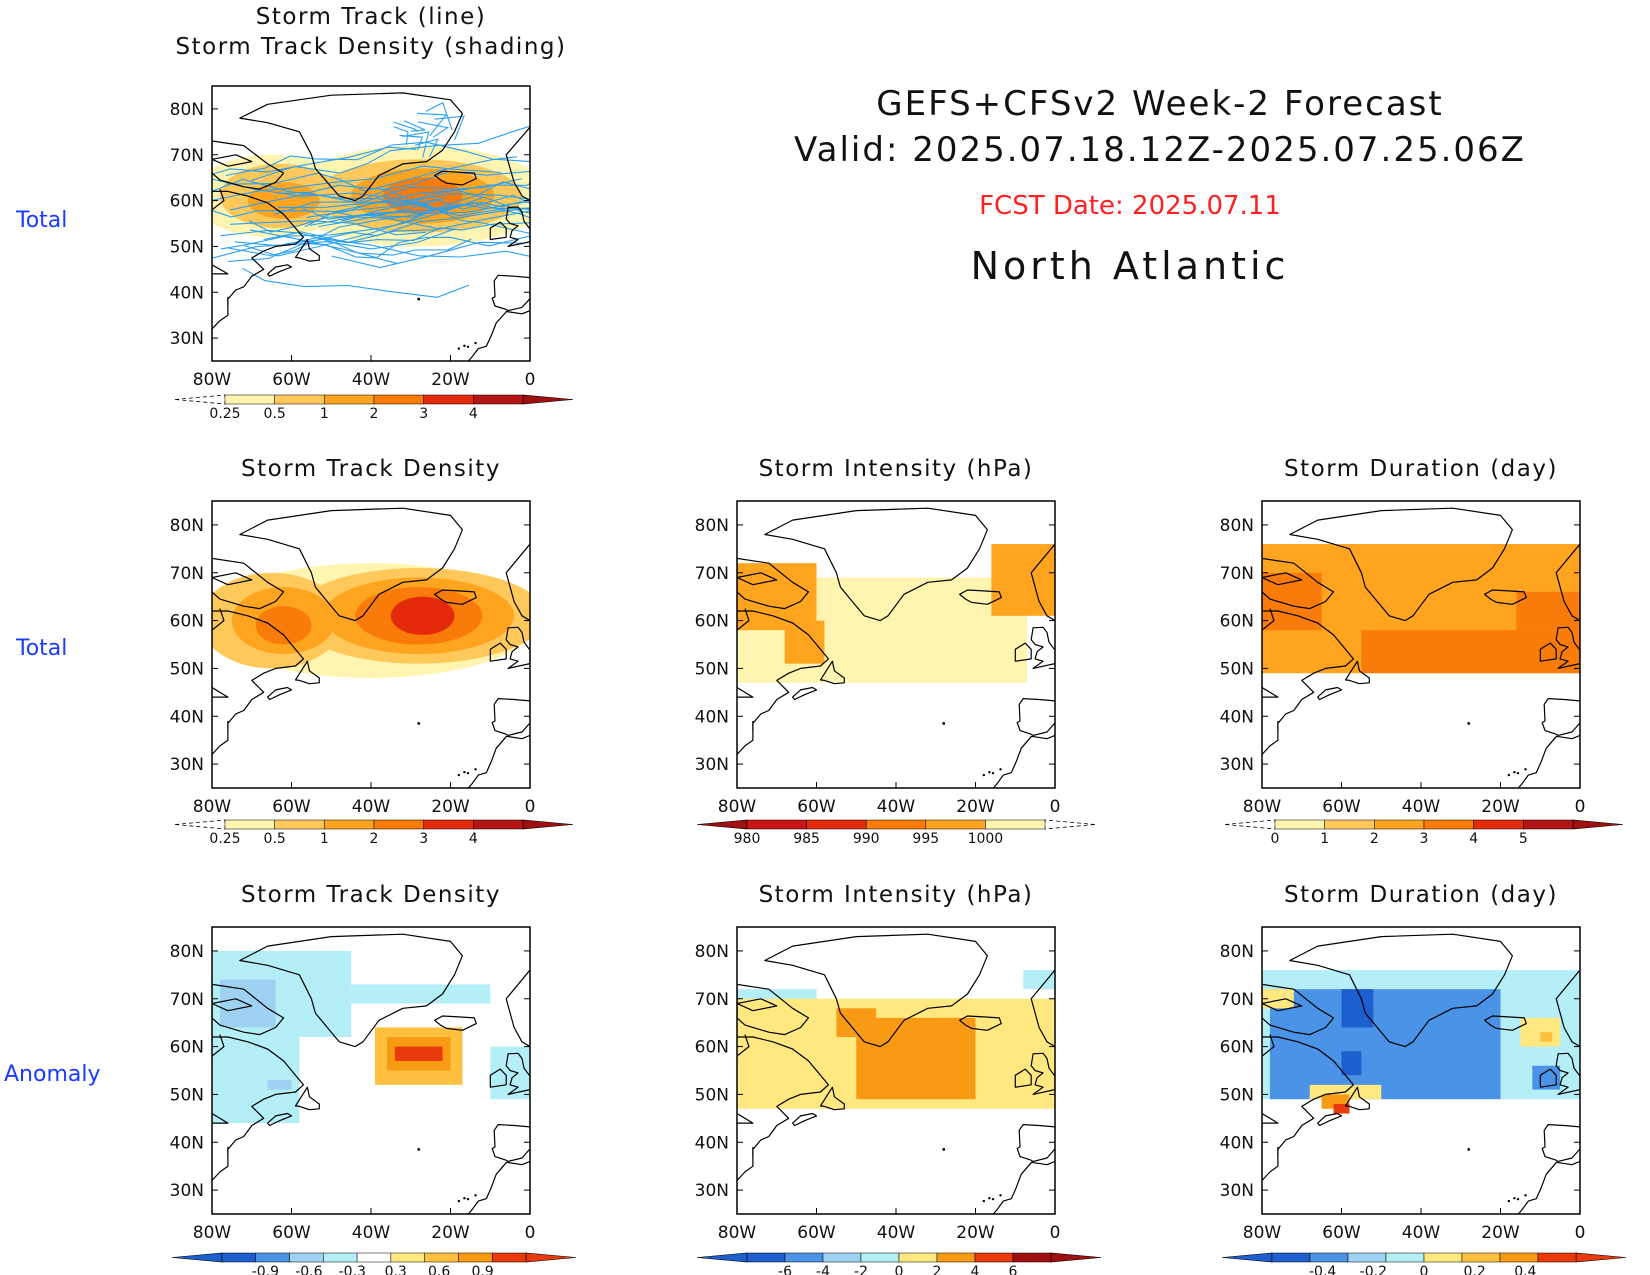  I want to click on colorbar-tick-label: 0.3, so click(396, 1269).